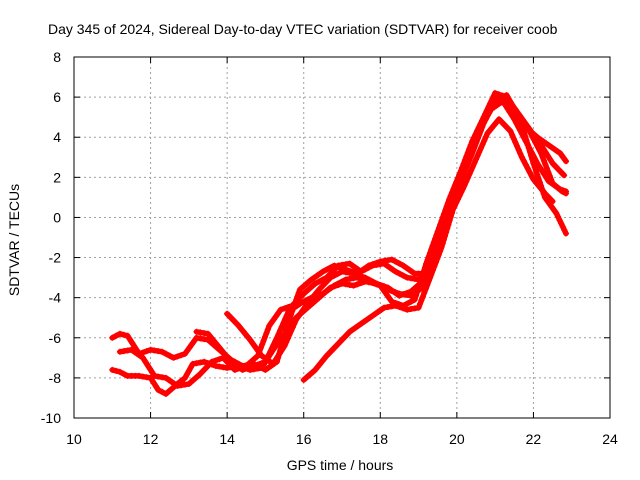  I want to click on x-tick-label: 14, so click(227, 439).